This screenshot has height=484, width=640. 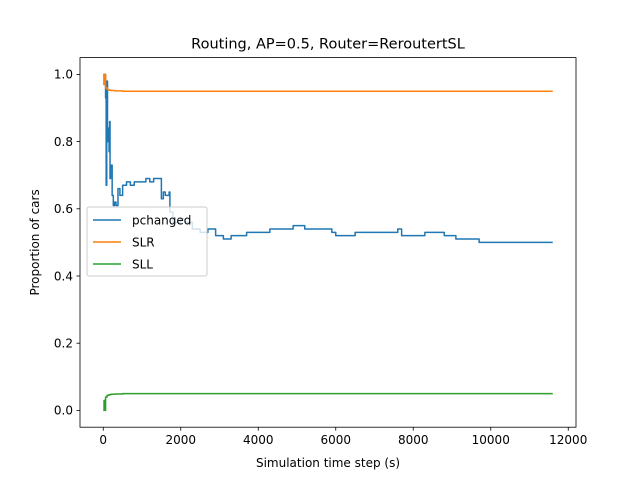 I want to click on legend-label-SLL: SLL, so click(x=142, y=264).